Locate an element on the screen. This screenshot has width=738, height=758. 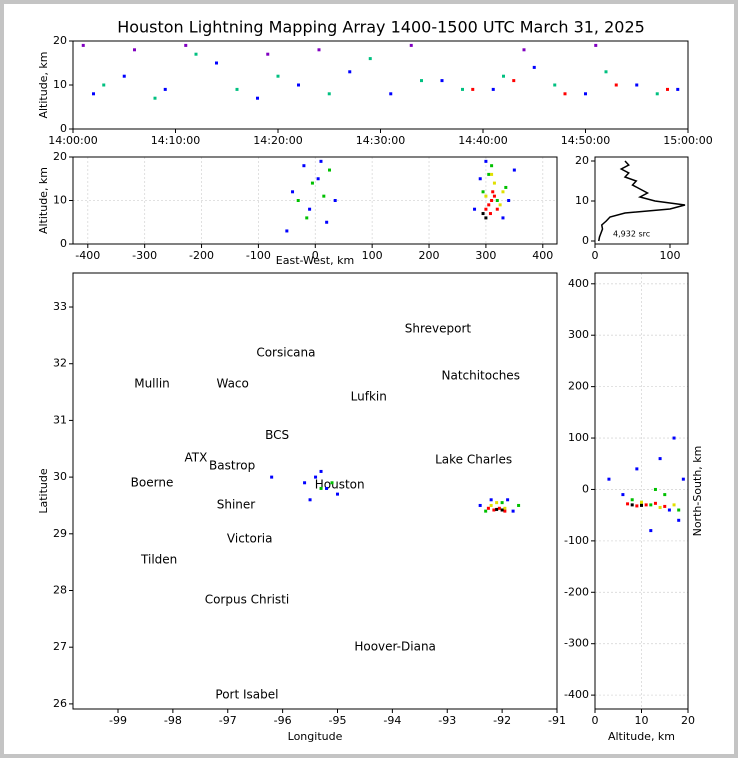
y-tick-label: 300 is located at coordinates (578, 334).